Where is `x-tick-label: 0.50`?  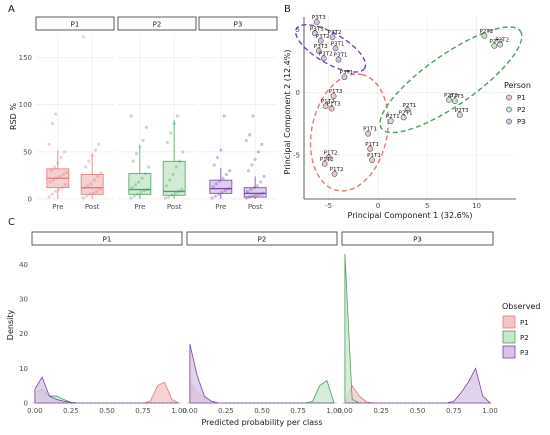
x-tick-label: 0.50 is located at coordinates (107, 411).